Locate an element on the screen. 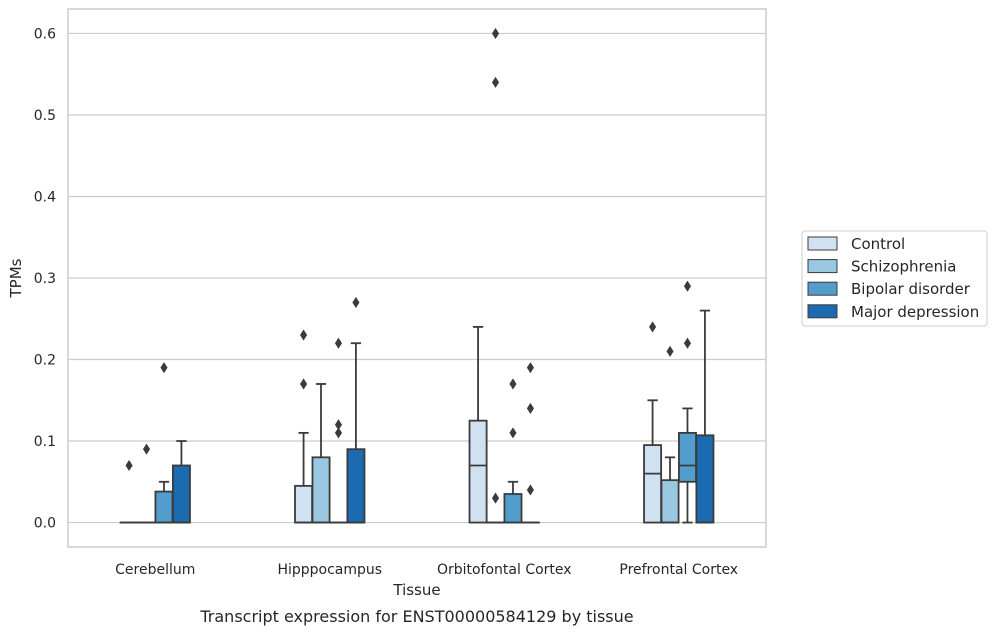 This screenshot has width=997, height=634. y-tick-label: 0.5 is located at coordinates (45, 116).